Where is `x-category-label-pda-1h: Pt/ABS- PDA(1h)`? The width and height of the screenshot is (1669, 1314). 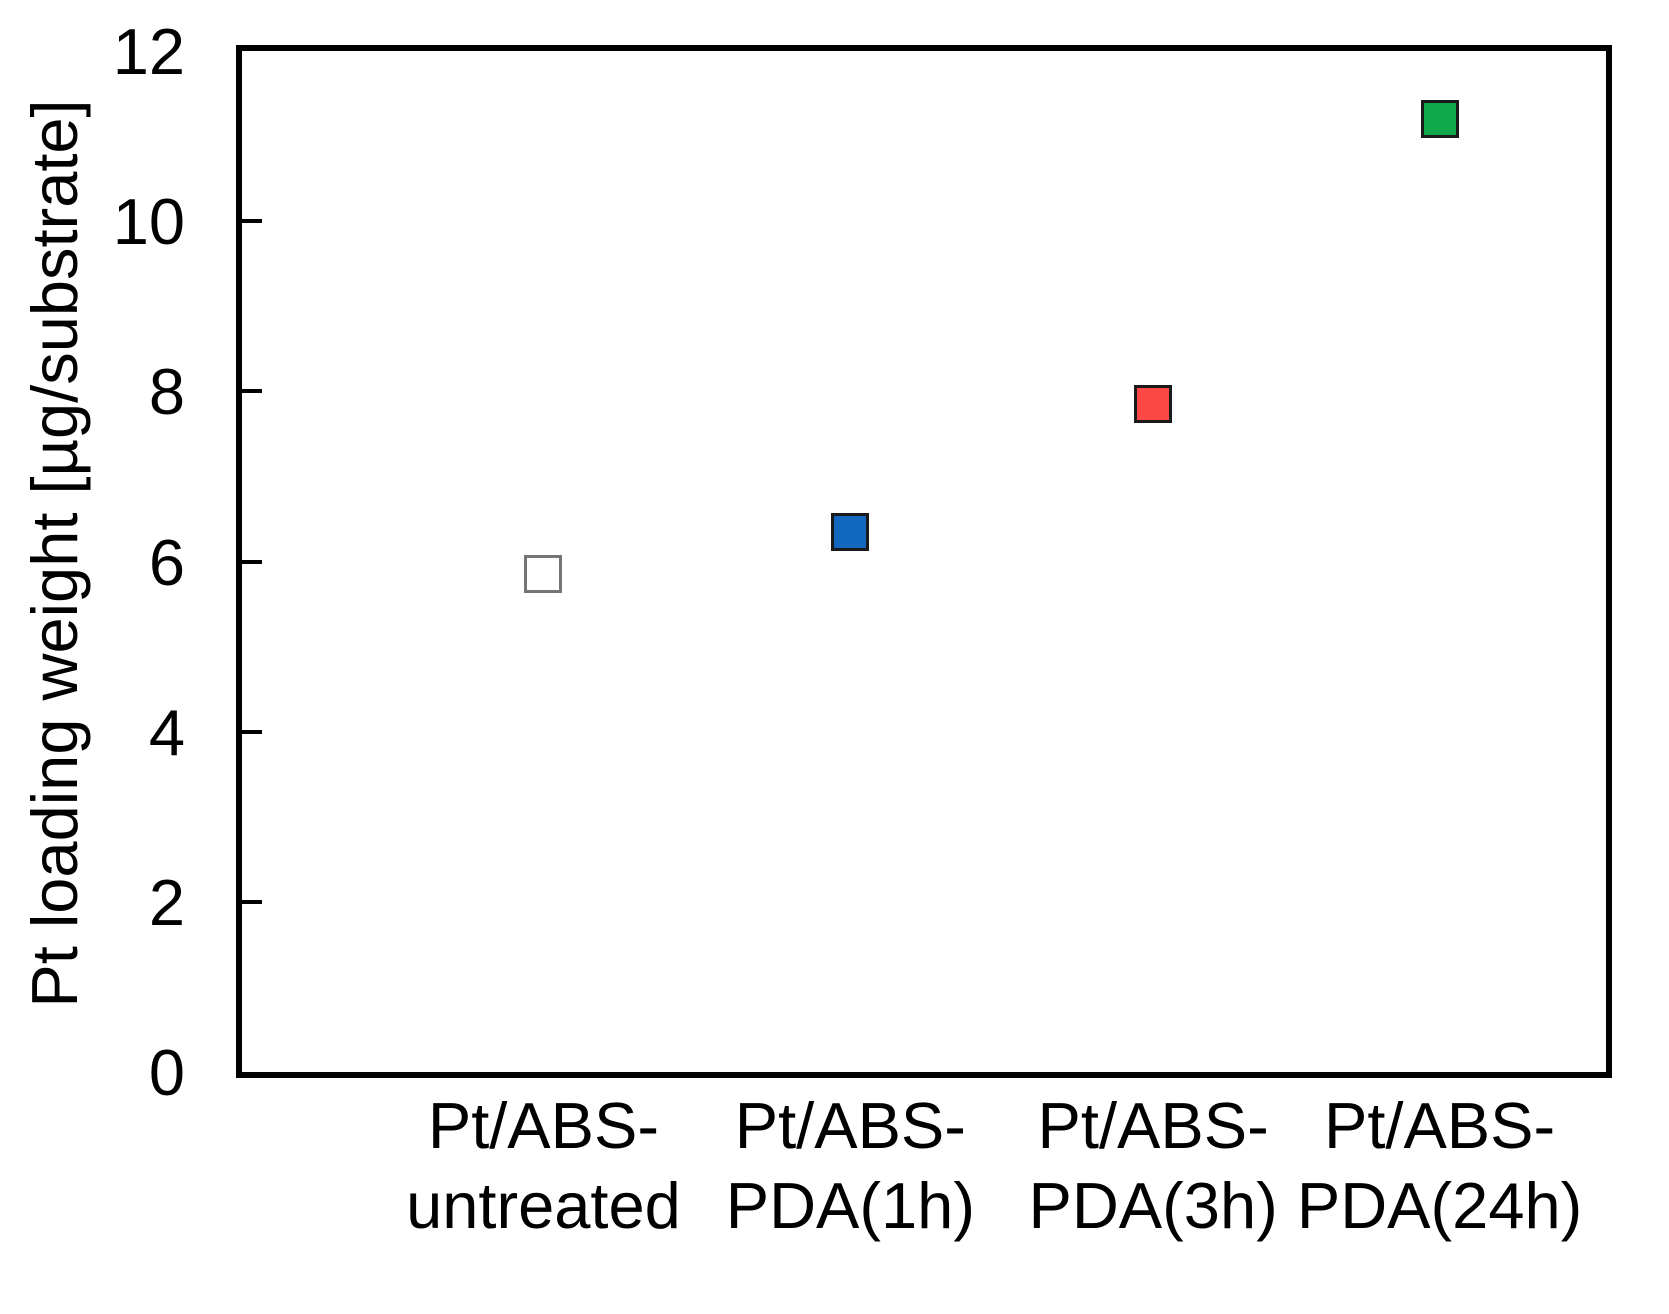 x-category-label-pda-1h: Pt/ABS- PDA(1h) is located at coordinates (850, 1166).